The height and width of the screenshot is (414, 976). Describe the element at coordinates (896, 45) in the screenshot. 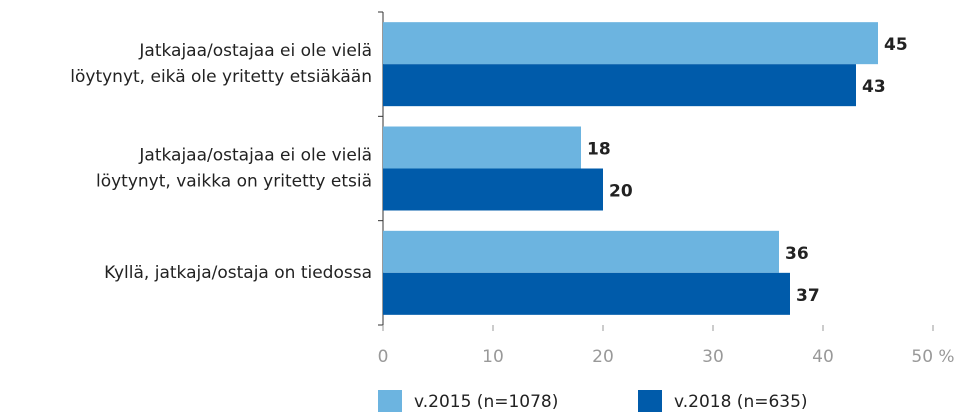

I see `value-label: 45` at that location.